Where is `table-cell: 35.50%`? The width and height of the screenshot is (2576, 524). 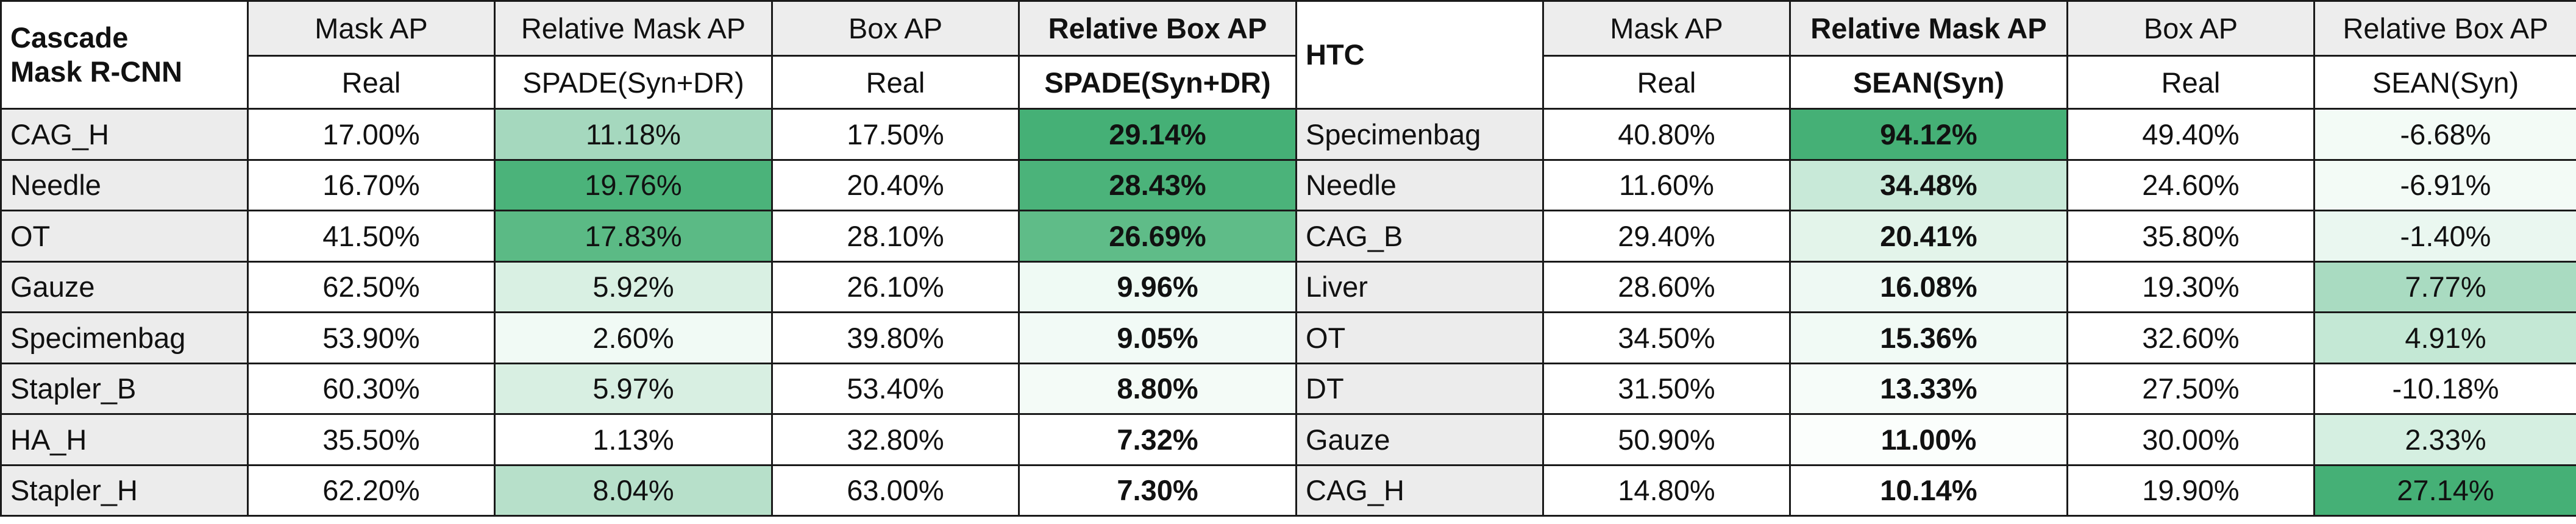
table-cell: 35.50% is located at coordinates (371, 439).